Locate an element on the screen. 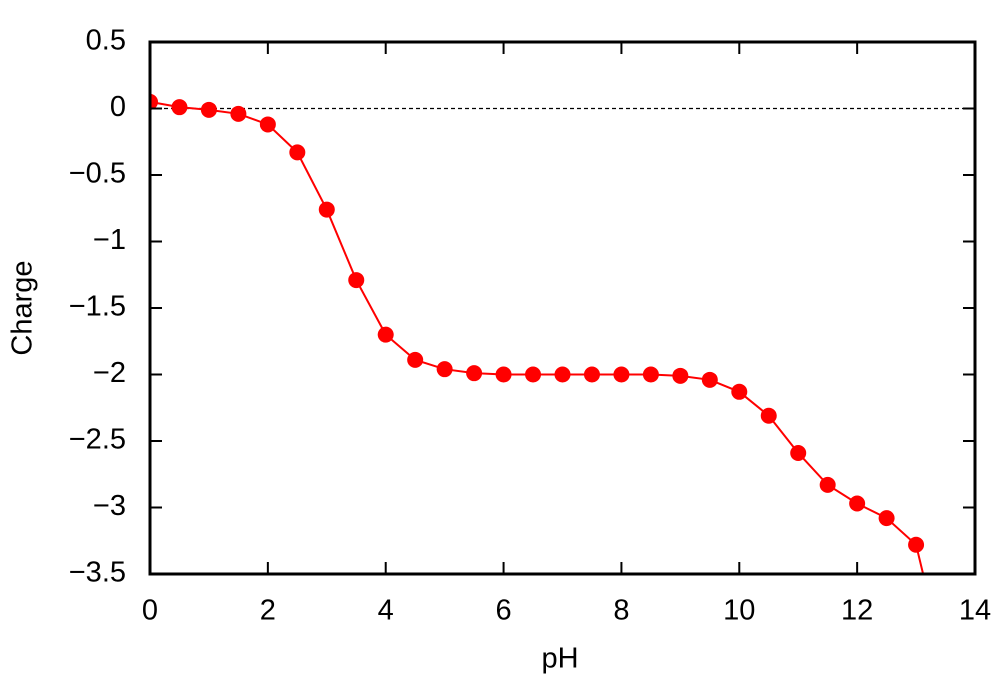 This screenshot has height=700, width=1000. y-tick-label: 0.5 is located at coordinates (106, 41).